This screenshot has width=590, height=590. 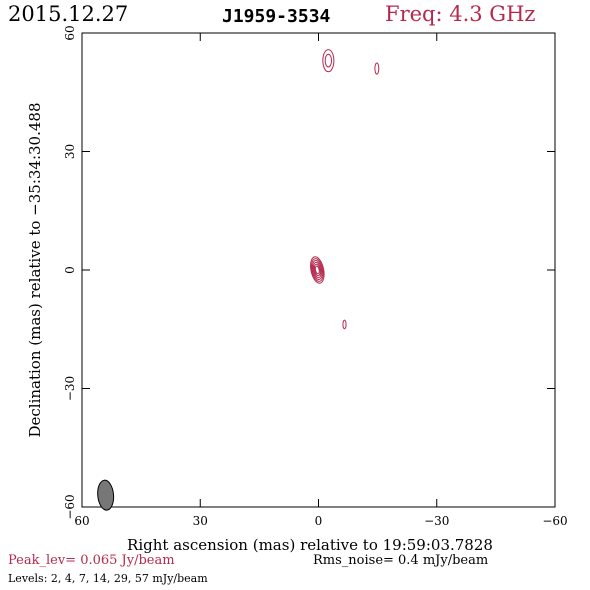 I want to click on y-tick-label: 30, so click(x=70, y=151).